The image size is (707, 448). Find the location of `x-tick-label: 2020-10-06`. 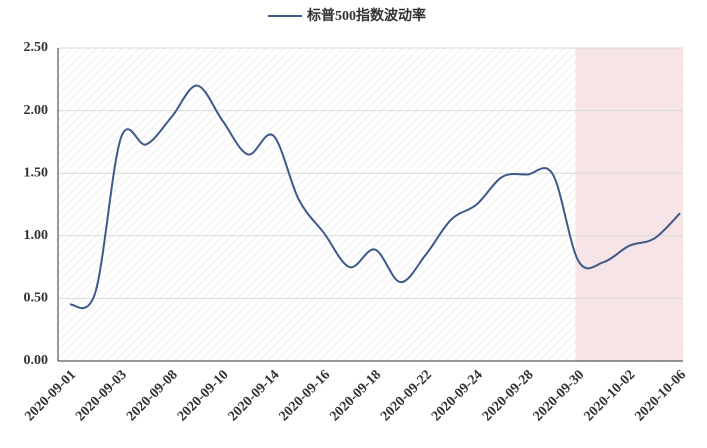

x-tick-label: 2020-10-06 is located at coordinates (660, 395).